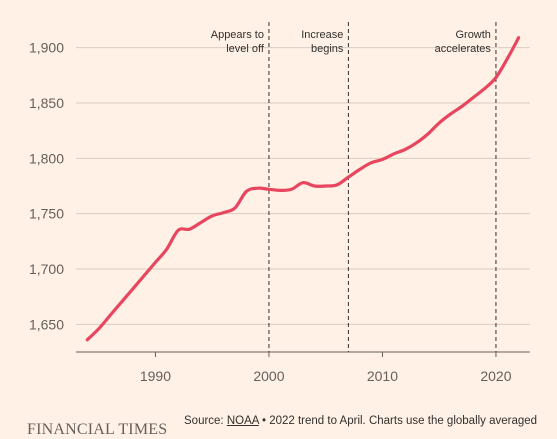  What do you see at coordinates (382, 376) in the screenshot?
I see `x-tick-label: 2010` at bounding box center [382, 376].